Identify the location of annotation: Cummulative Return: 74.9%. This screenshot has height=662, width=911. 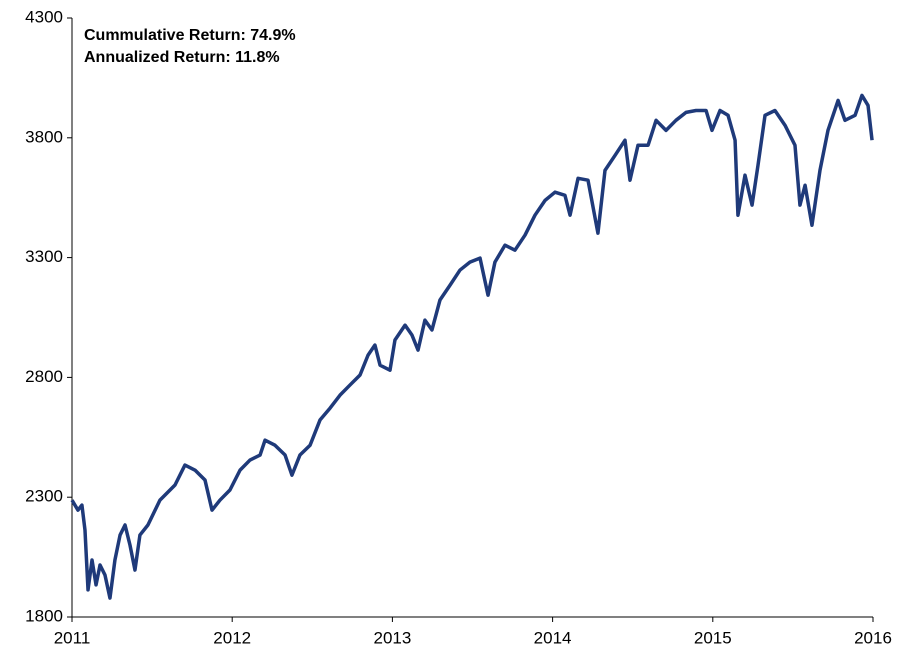
(190, 35).